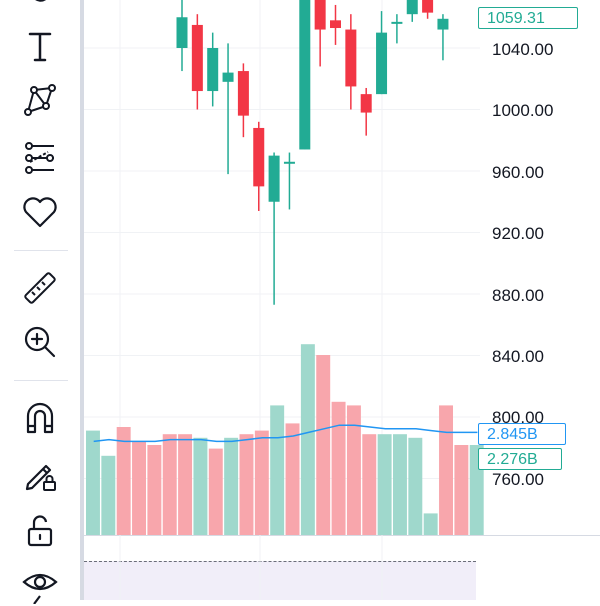  What do you see at coordinates (518, 417) in the screenshot?
I see `price-tick: 800.00` at bounding box center [518, 417].